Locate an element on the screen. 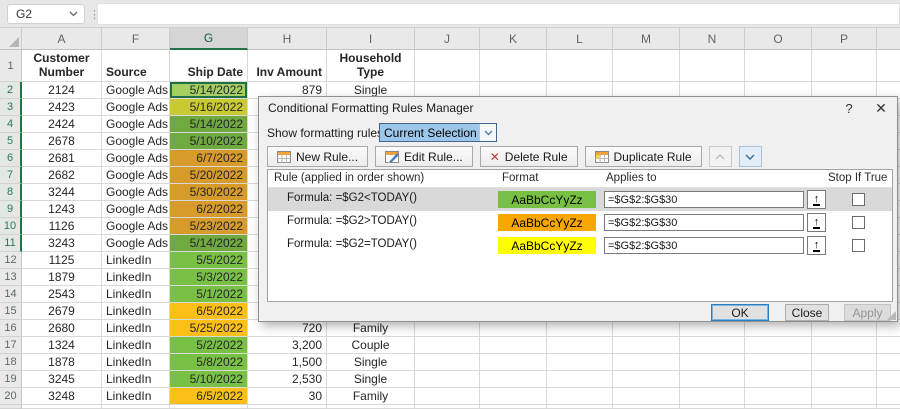  cell-A18: 1878 is located at coordinates (62, 362).